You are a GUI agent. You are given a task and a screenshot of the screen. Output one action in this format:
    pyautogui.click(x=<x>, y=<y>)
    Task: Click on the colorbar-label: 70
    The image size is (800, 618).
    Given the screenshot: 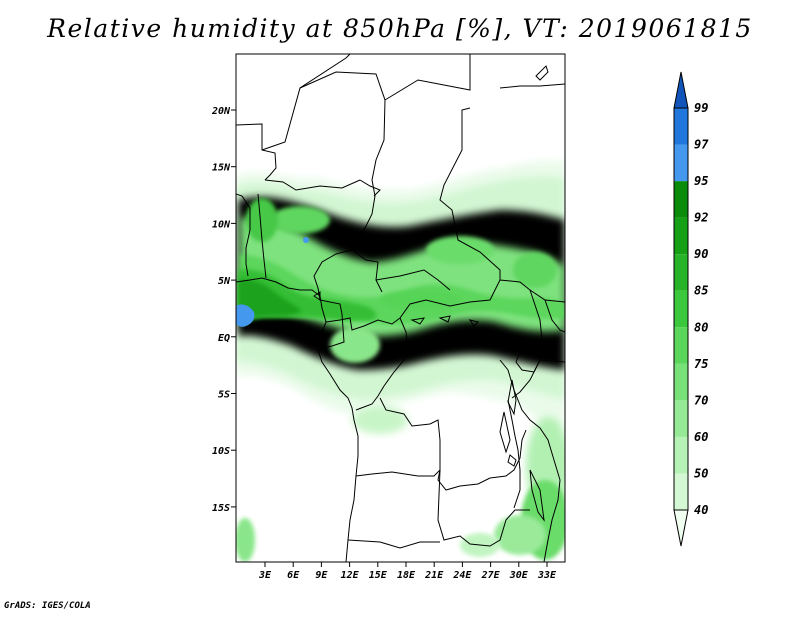 What is the action you would take?
    pyautogui.click(x=701, y=400)
    